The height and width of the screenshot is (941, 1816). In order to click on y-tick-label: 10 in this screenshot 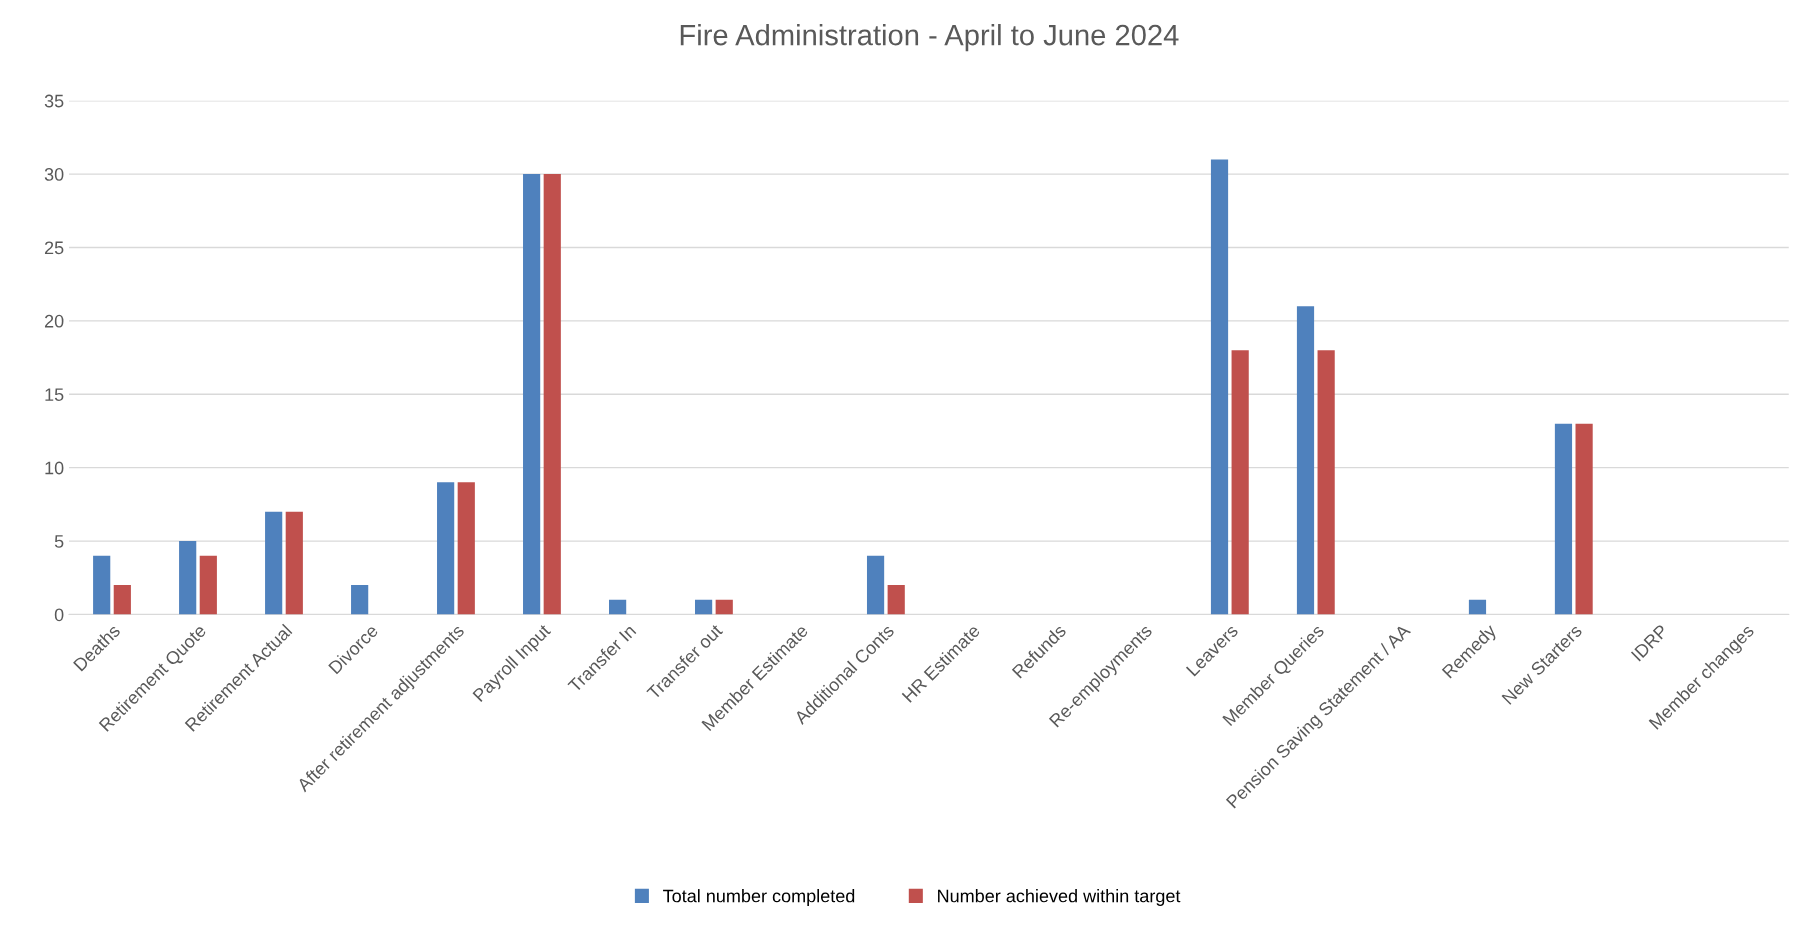, I will do `click(54, 468)`.